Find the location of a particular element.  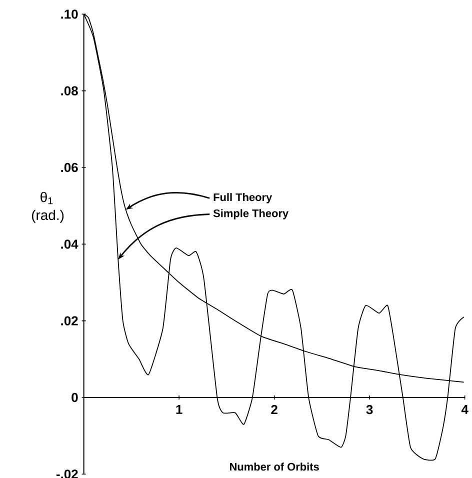

y-tick-label: .04 is located at coordinates (69, 244).